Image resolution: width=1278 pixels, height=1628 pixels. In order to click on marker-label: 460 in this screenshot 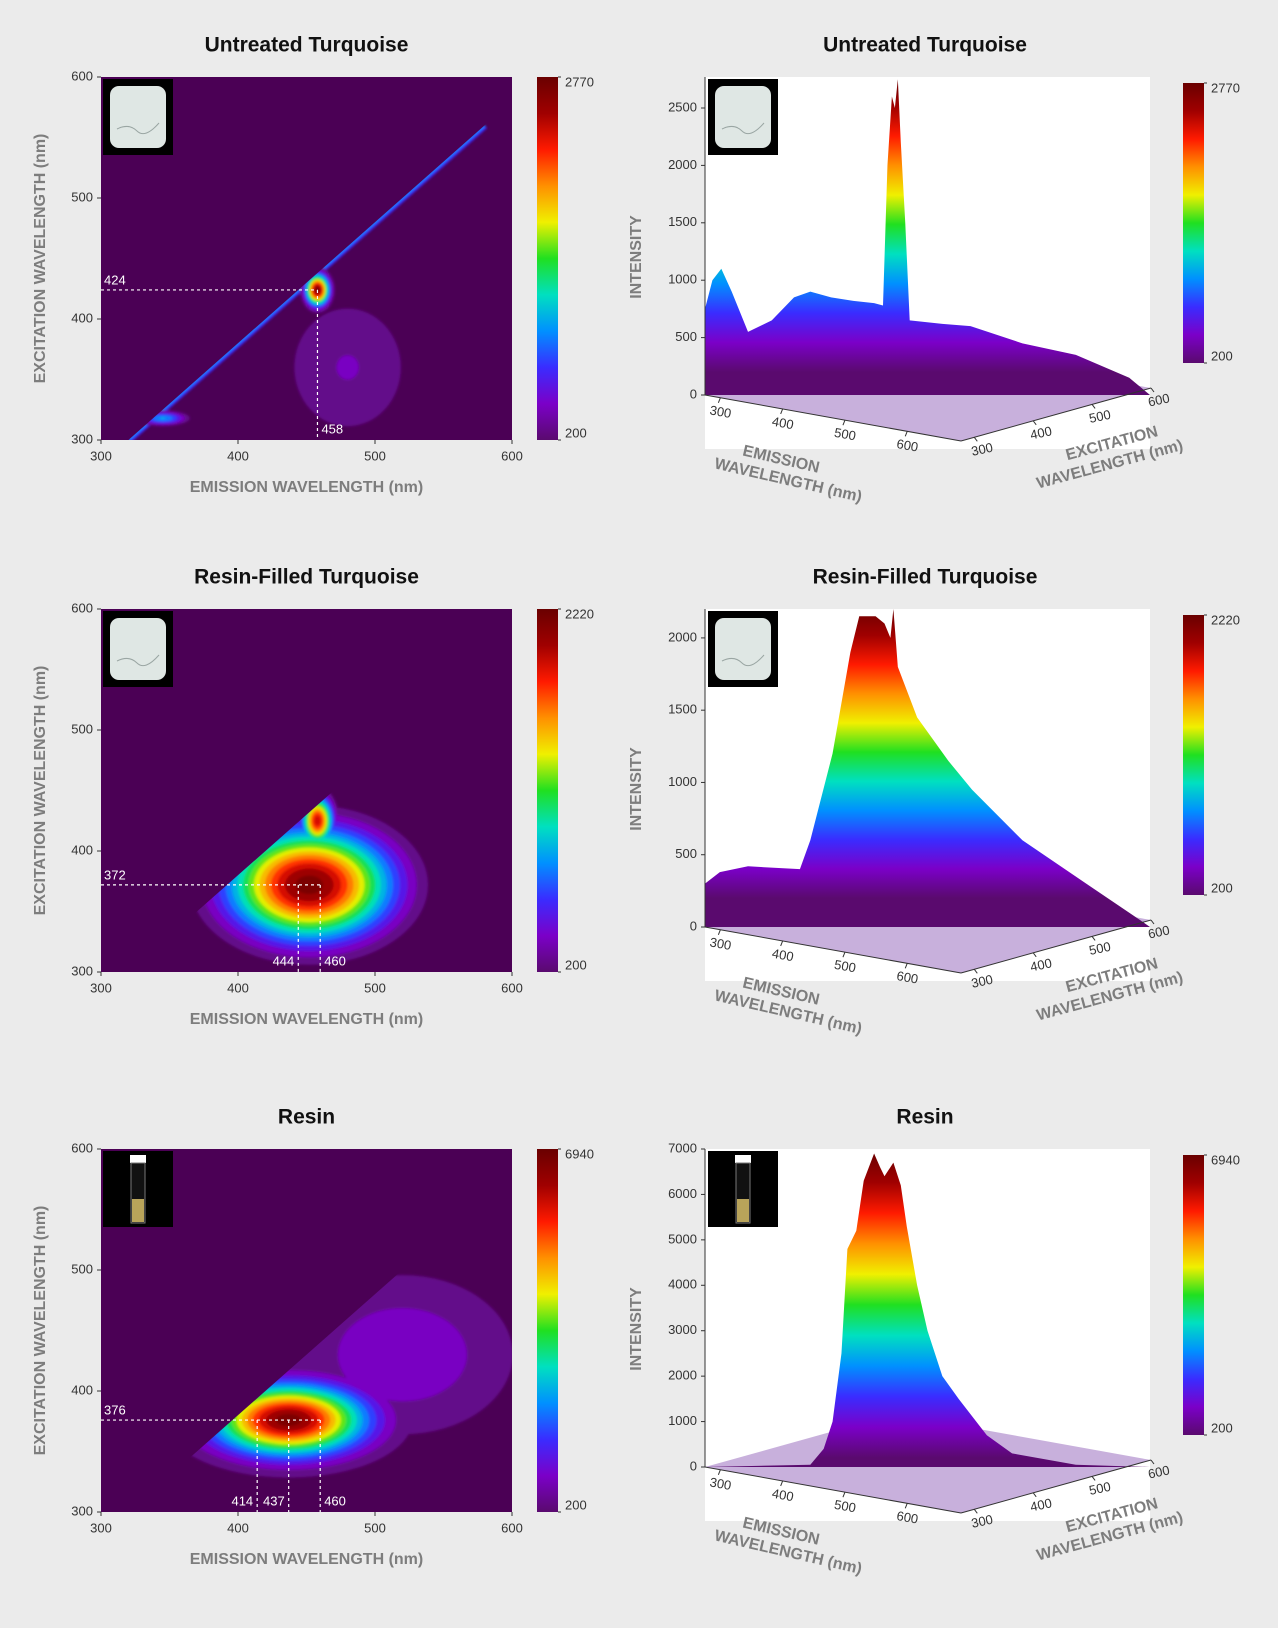, I will do `click(335, 960)`.